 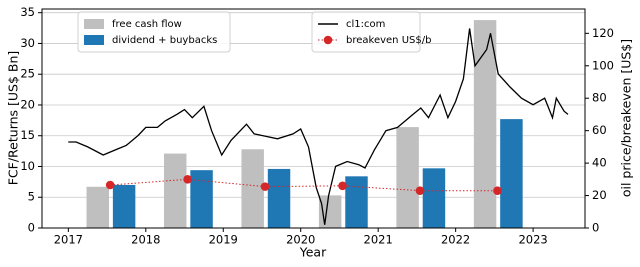 I want to click on legend-label: cl1:com, so click(x=365, y=24).